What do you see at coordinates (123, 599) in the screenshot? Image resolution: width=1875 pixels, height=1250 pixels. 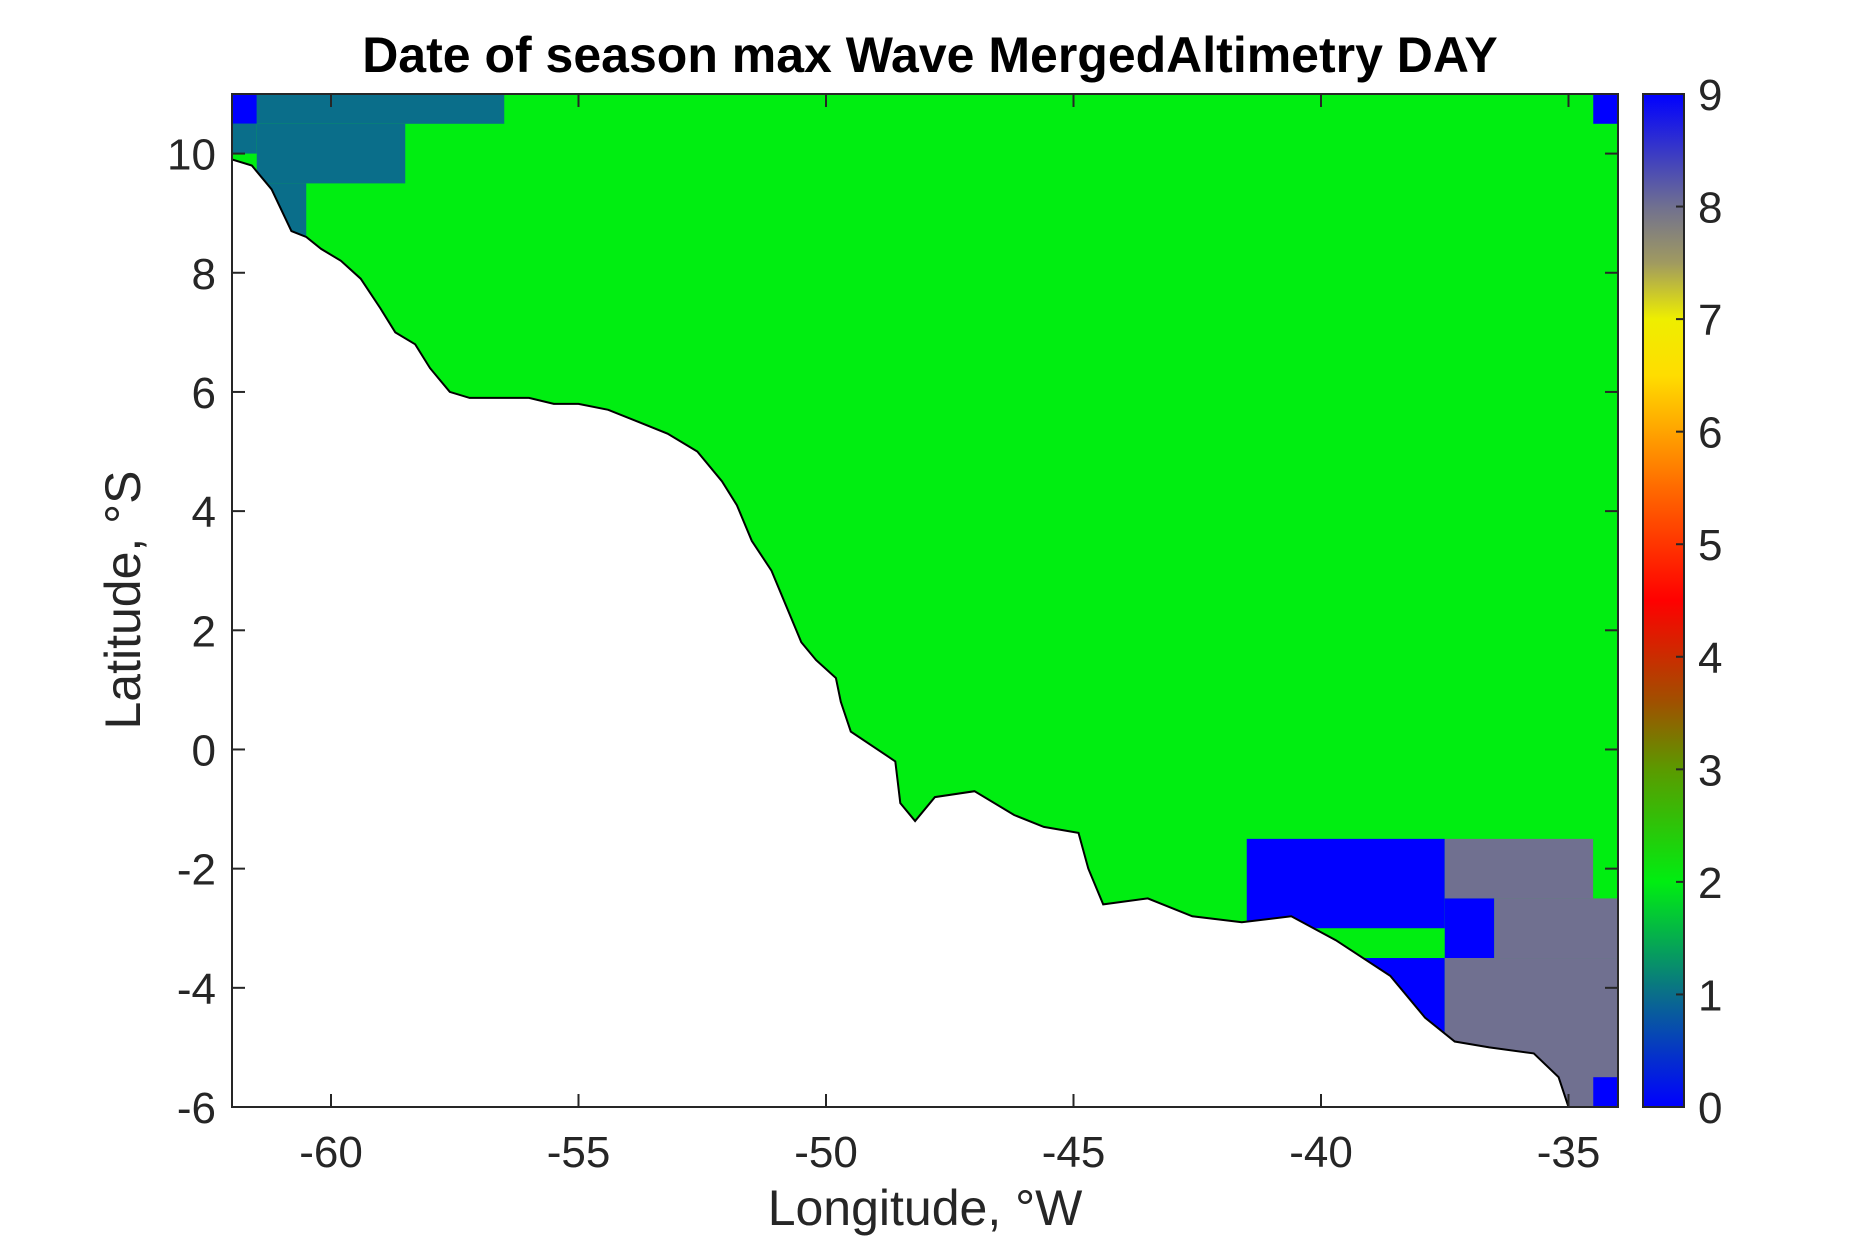 I see `y-axis-title: Latitude, °S` at bounding box center [123, 599].